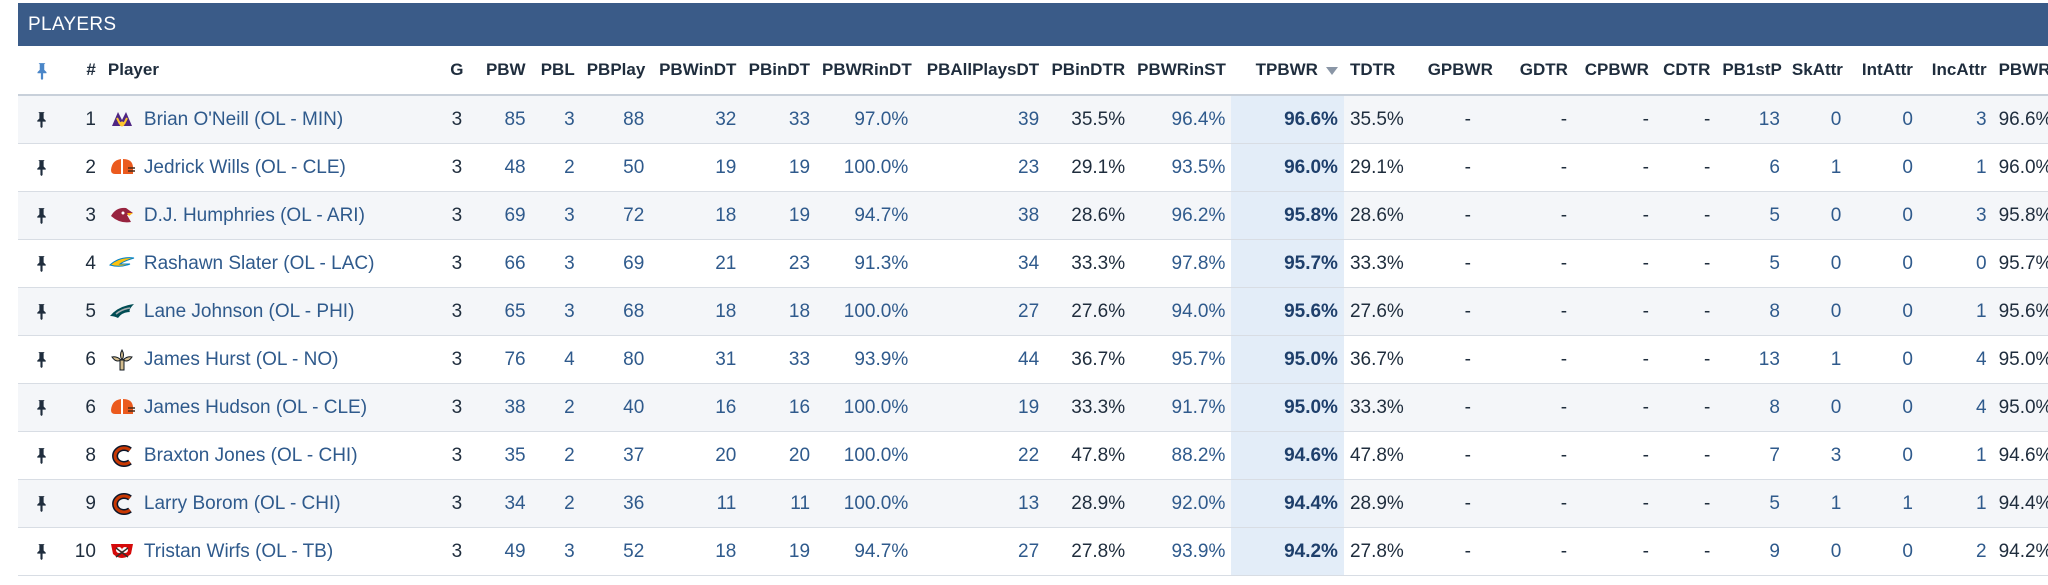 The height and width of the screenshot is (585, 2048). What do you see at coordinates (83, 71) in the screenshot?
I see `column-header-rank: #` at bounding box center [83, 71].